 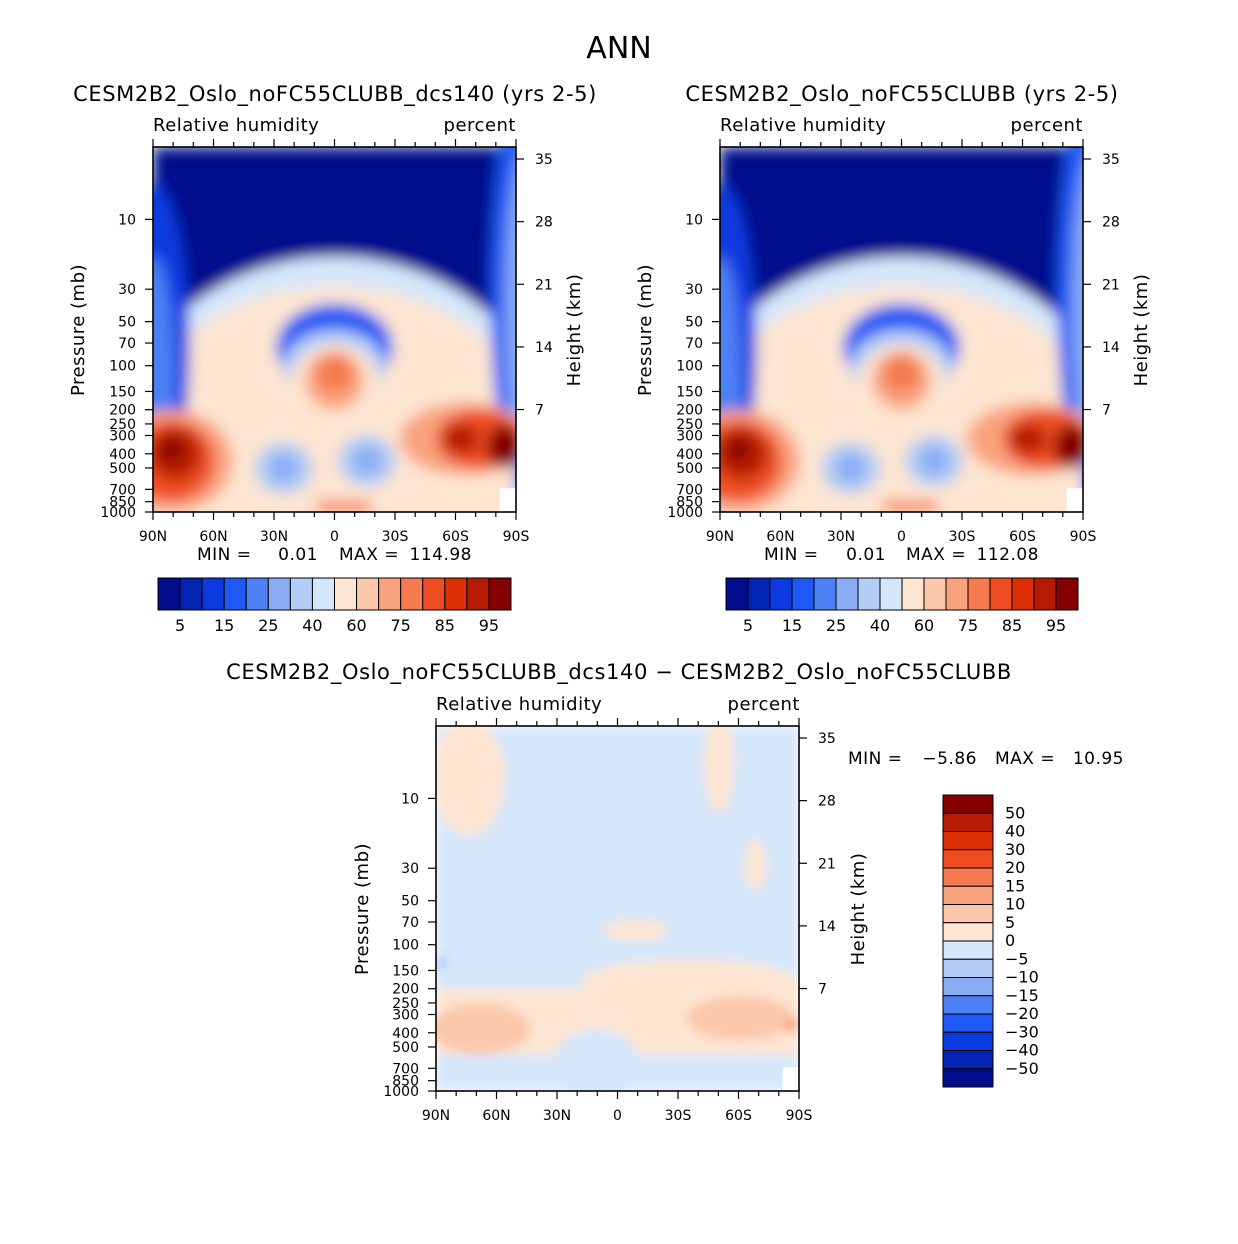 What do you see at coordinates (334, 537) in the screenshot?
I see `x-tick-label: 0` at bounding box center [334, 537].